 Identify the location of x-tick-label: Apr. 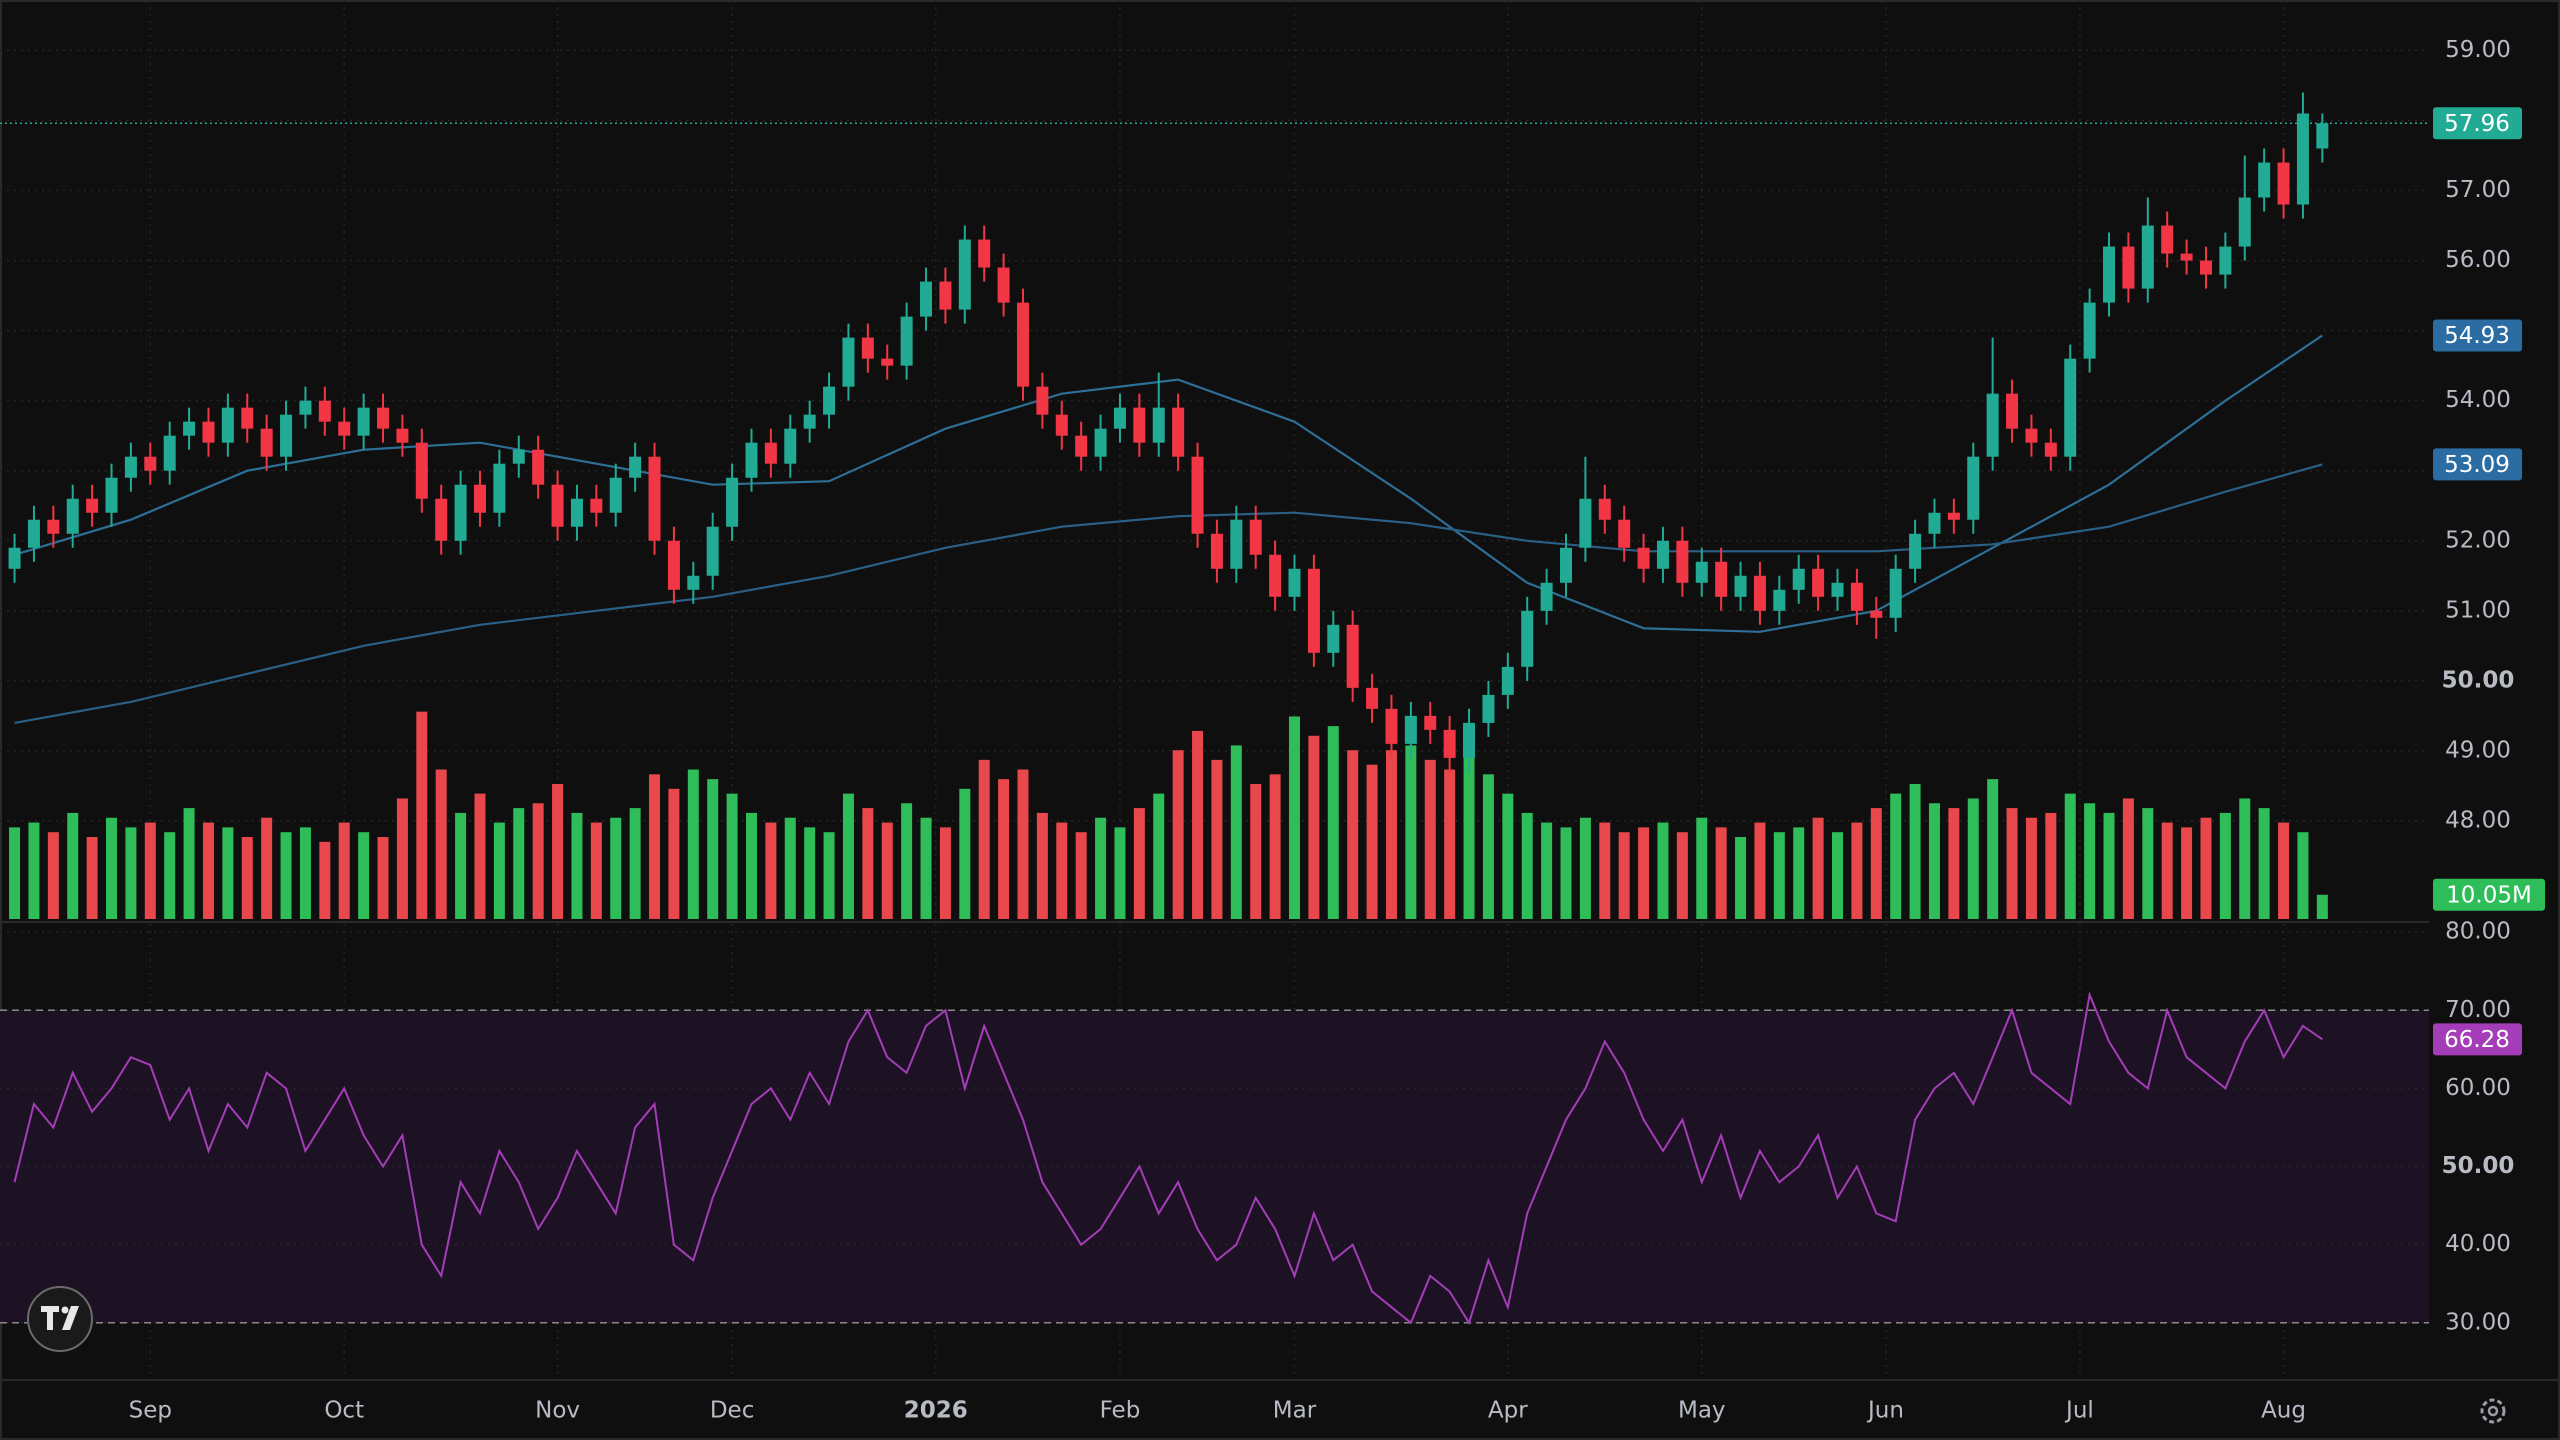
(1508, 1411).